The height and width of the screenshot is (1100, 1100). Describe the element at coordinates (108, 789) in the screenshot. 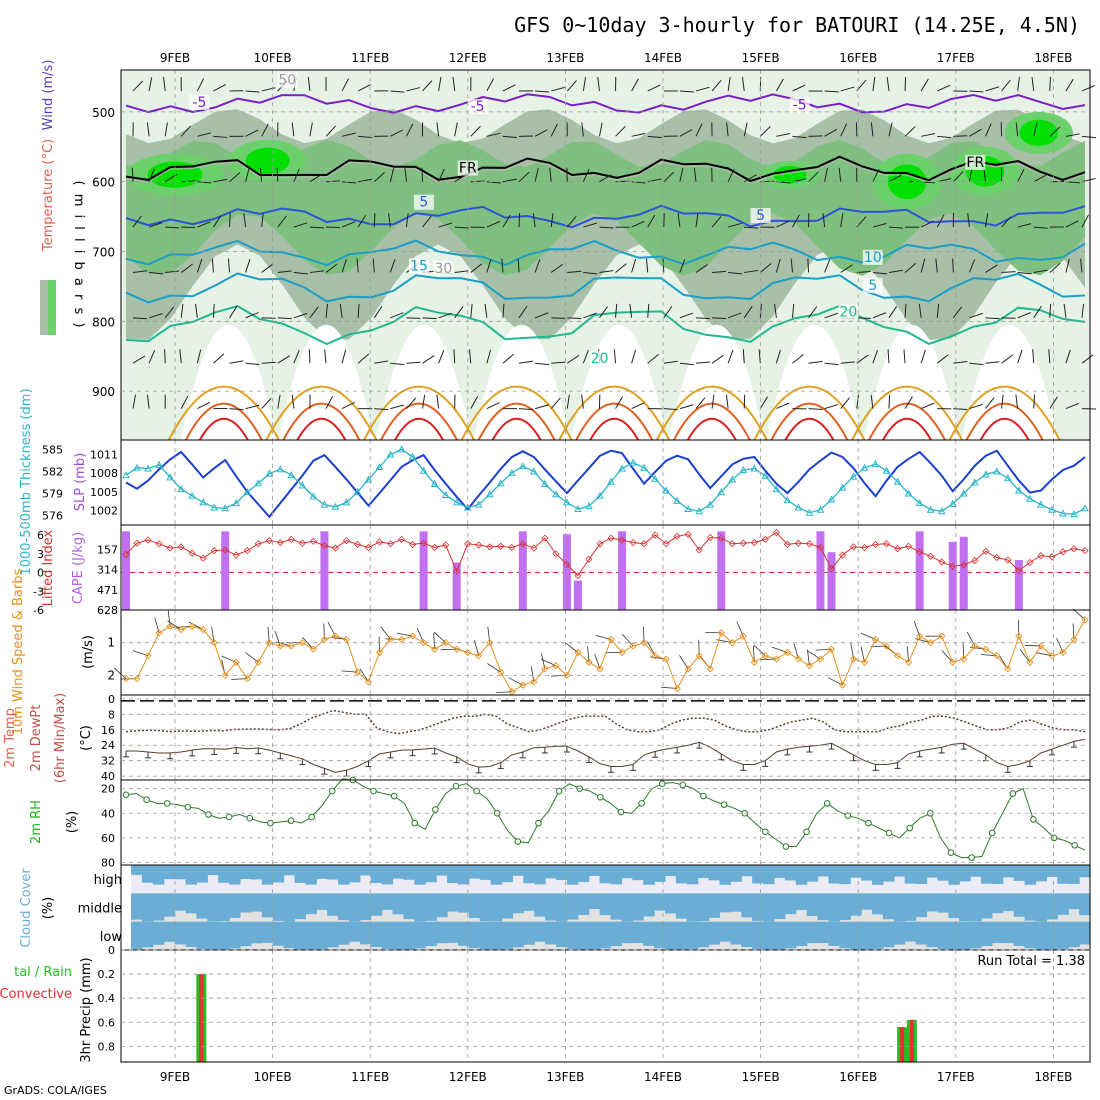

I see `rh-tick: 20` at that location.